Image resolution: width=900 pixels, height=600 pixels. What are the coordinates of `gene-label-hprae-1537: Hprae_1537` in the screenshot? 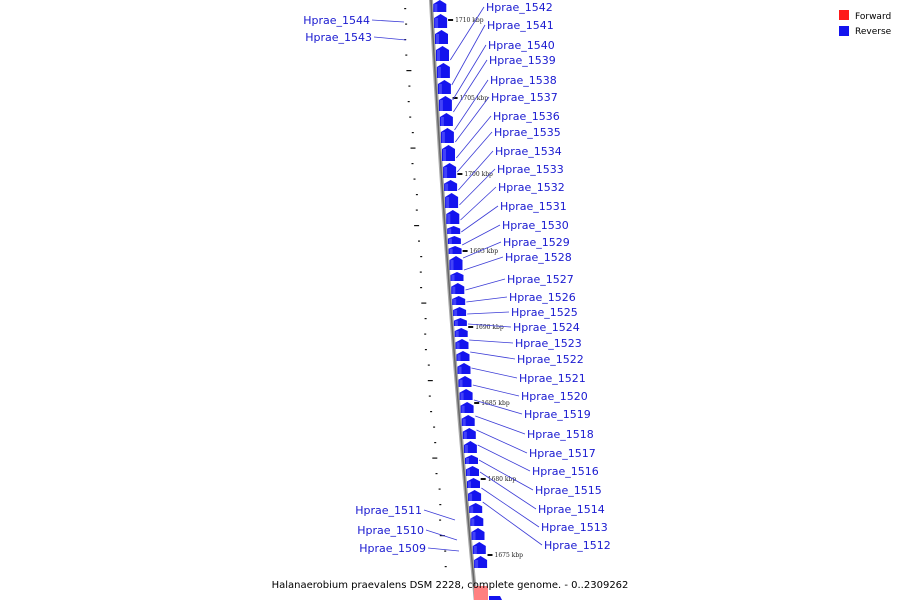 It's located at (524, 97).